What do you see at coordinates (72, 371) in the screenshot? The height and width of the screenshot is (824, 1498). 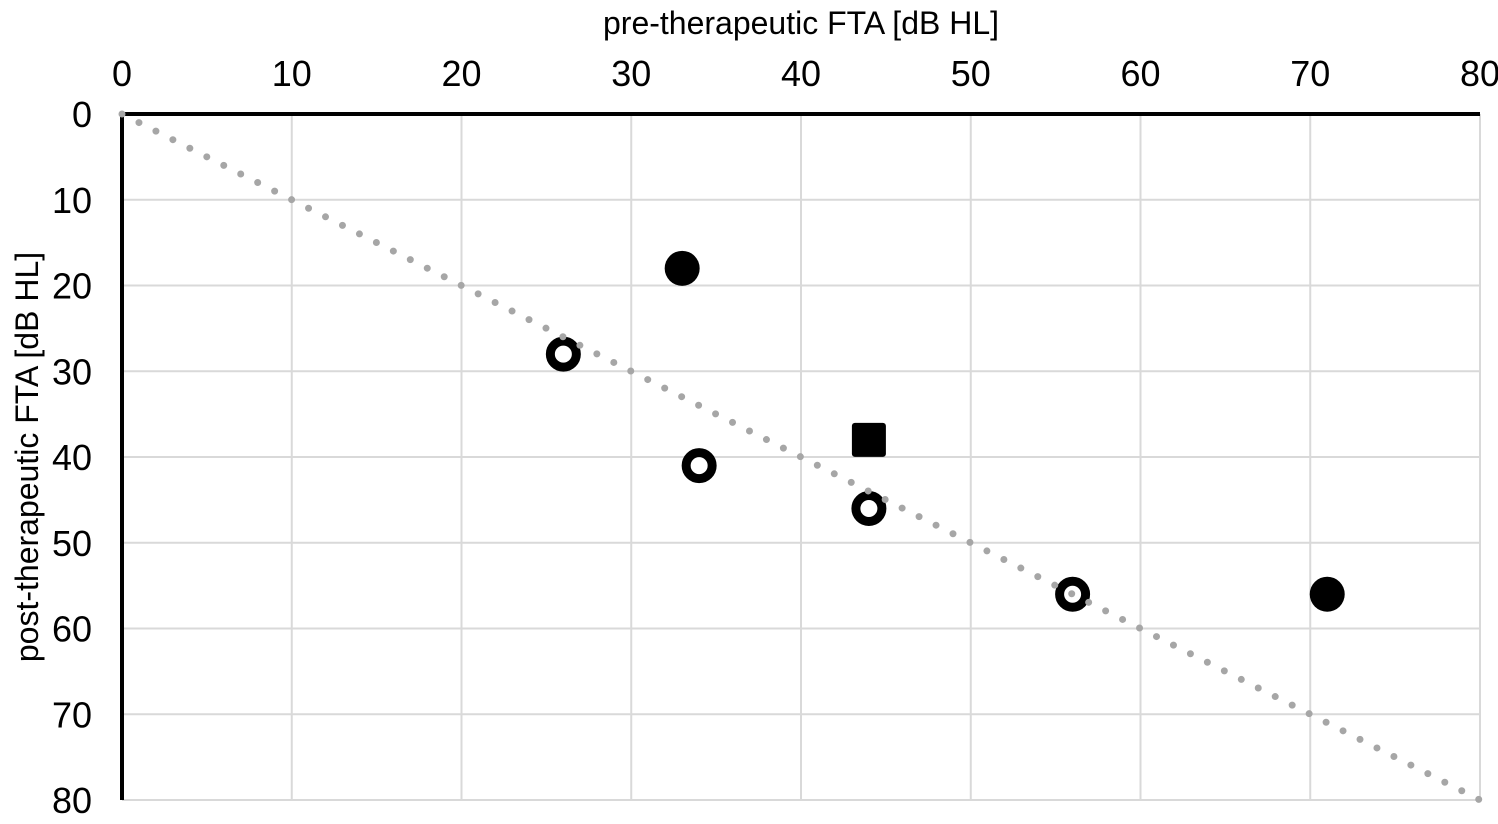 I see `y-tick-label: 30` at bounding box center [72, 371].